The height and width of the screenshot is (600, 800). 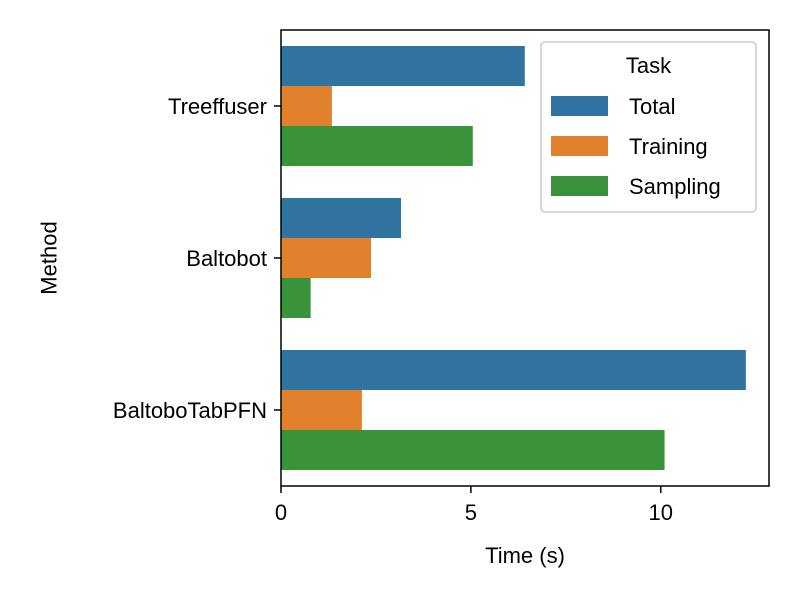 What do you see at coordinates (471, 512) in the screenshot?
I see `x-tick-label: 5` at bounding box center [471, 512].